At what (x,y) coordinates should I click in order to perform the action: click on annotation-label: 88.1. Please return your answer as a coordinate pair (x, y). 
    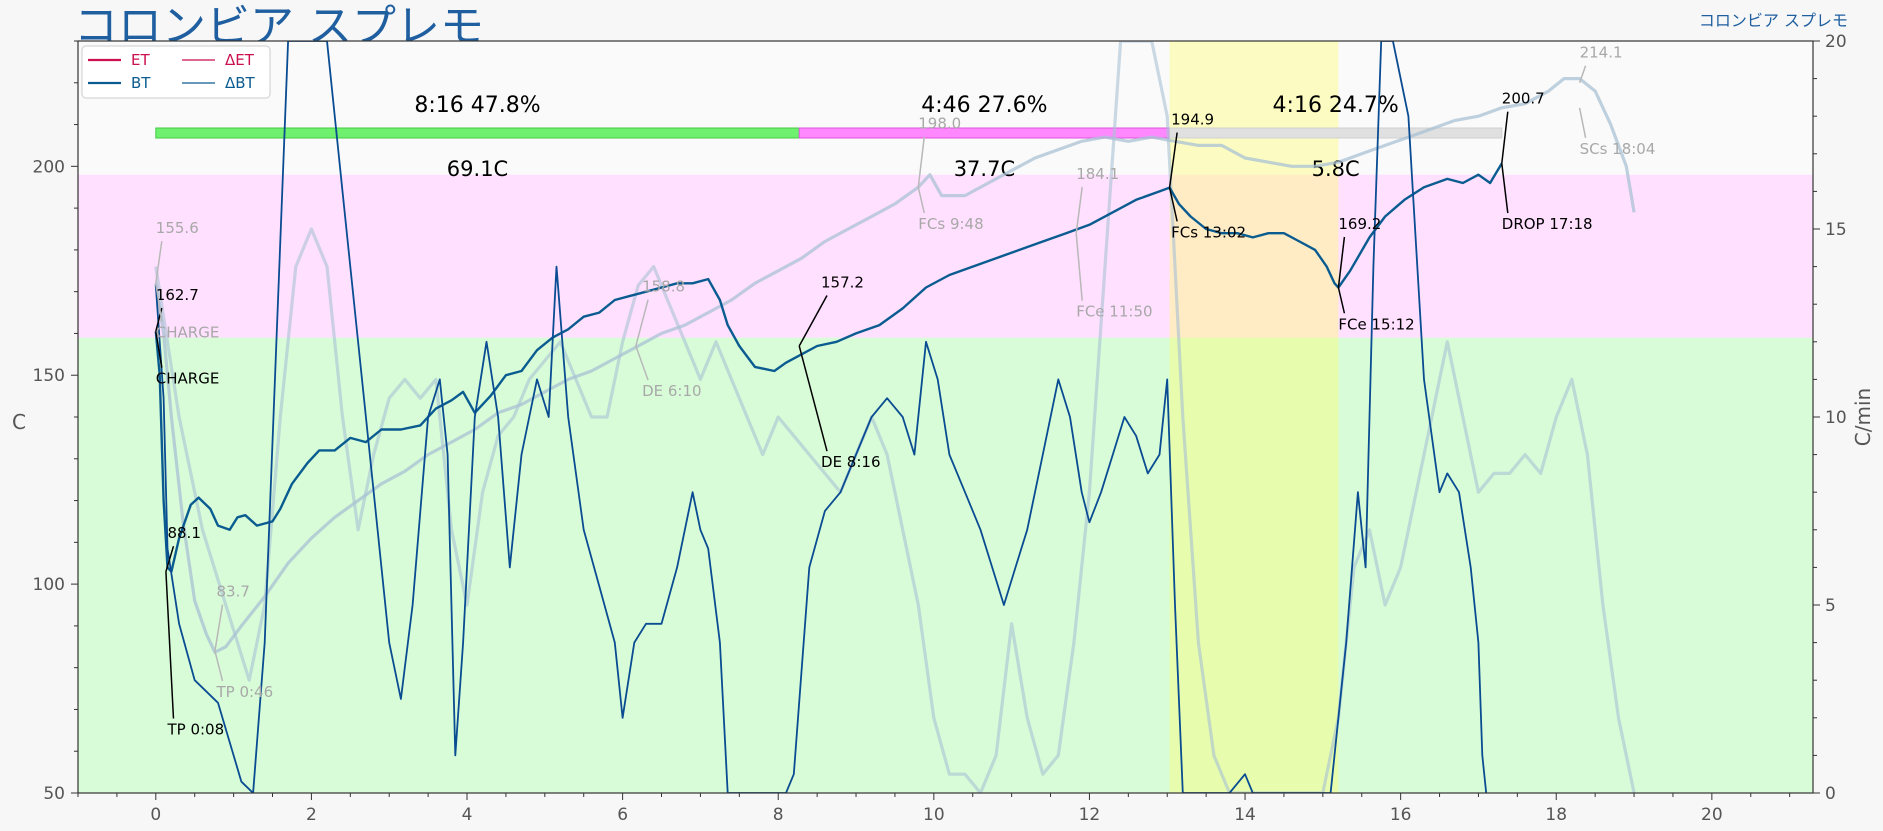
    Looking at the image, I should click on (183, 533).